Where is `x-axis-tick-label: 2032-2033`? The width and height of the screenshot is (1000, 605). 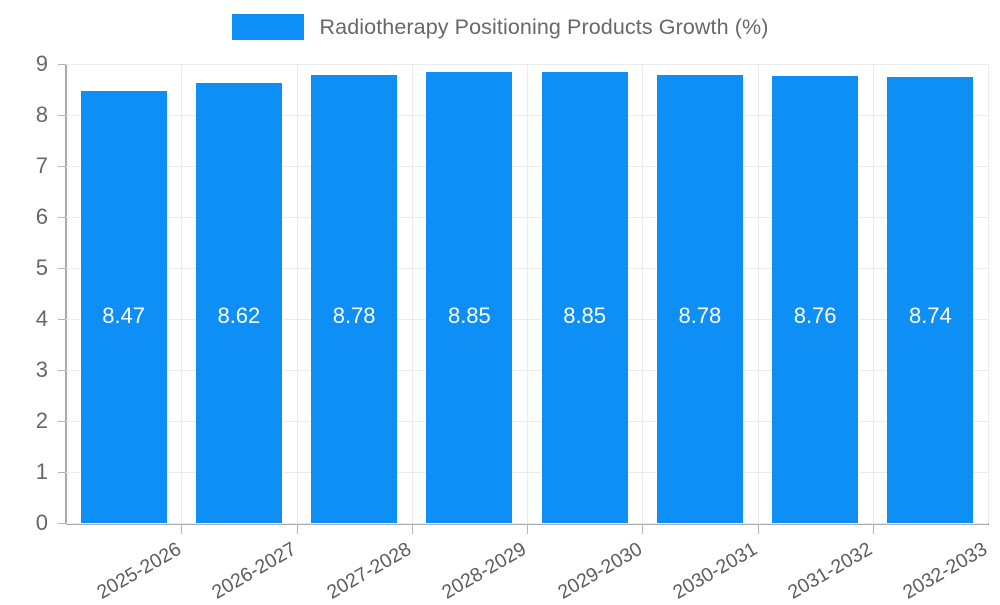 x-axis-tick-label: 2032-2033 is located at coordinates (945, 571).